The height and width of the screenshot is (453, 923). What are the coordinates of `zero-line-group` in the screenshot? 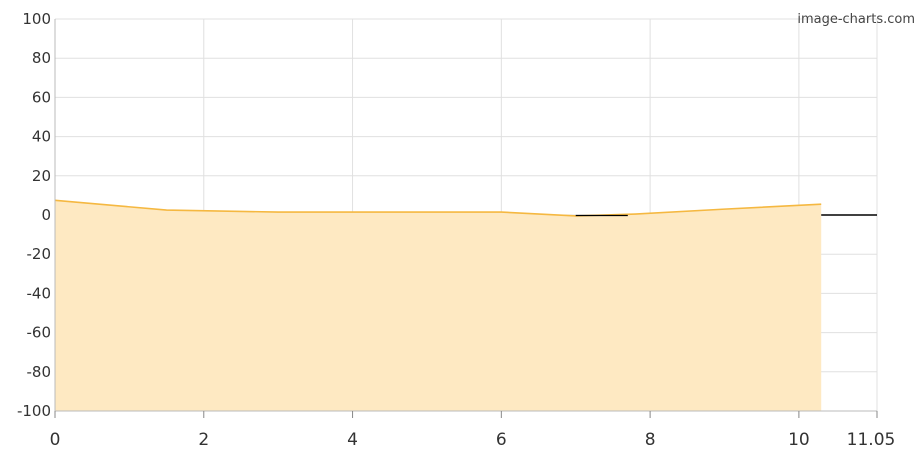 It's located at (726, 215).